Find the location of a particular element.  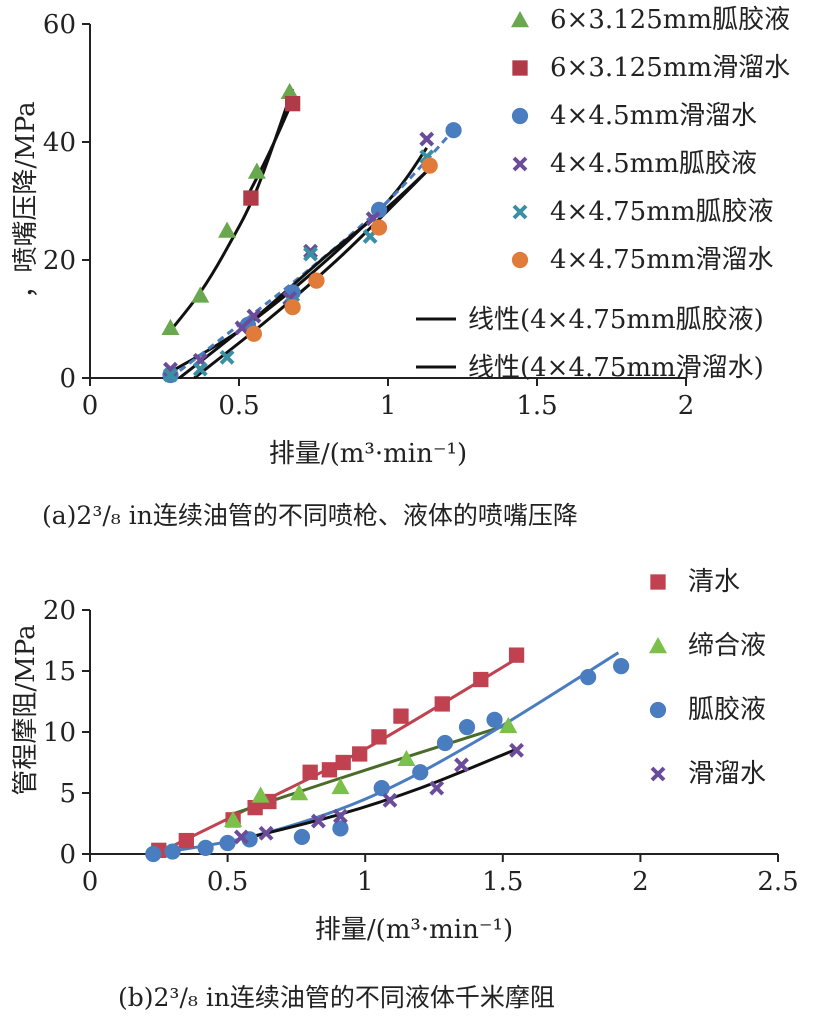

y-axis-title: ，喷嘴压降/MPa is located at coordinates (26, 199).